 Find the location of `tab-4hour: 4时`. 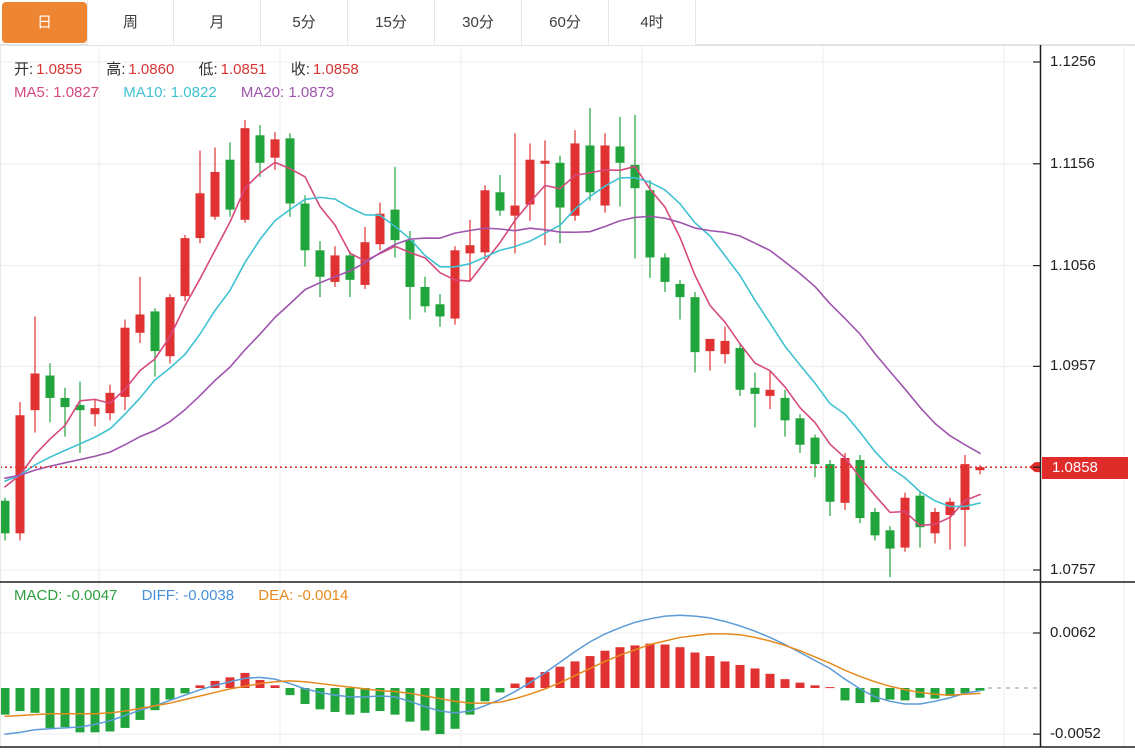

tab-4hour: 4时 is located at coordinates (652, 22).